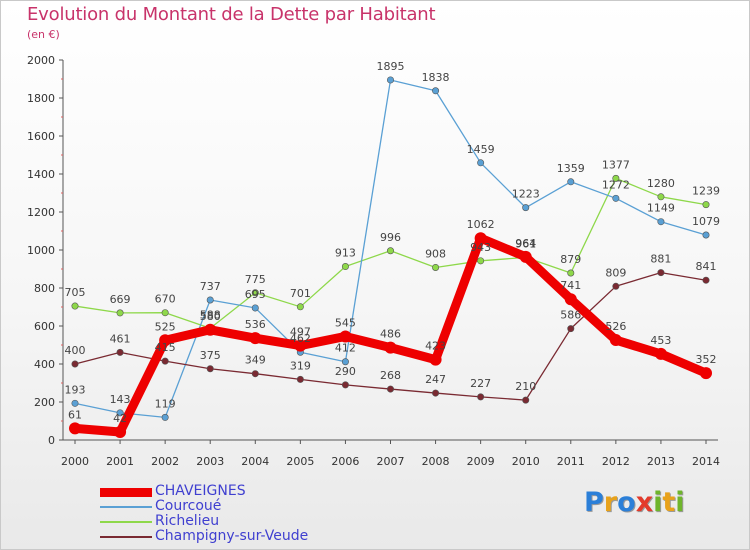 This screenshot has height=550, width=750. What do you see at coordinates (300, 365) in the screenshot?
I see `data-label: 319` at bounding box center [300, 365].